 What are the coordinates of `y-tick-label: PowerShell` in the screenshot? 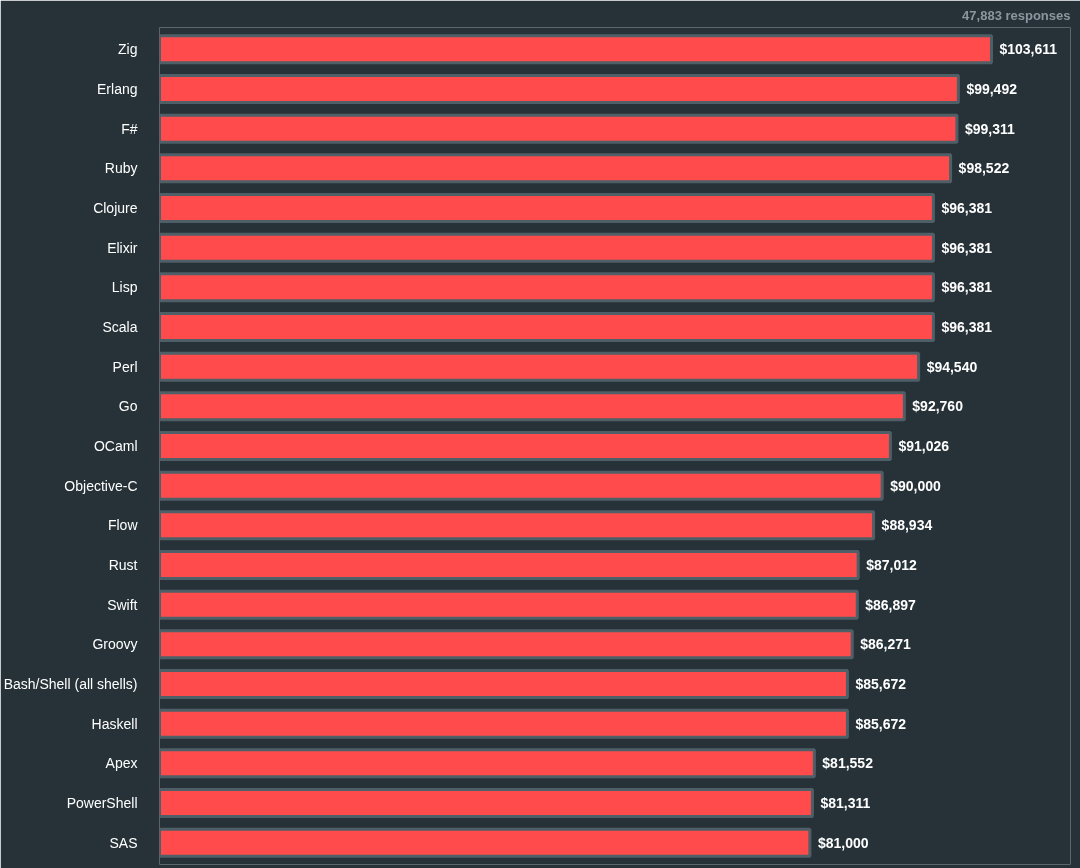 It's located at (102, 803).